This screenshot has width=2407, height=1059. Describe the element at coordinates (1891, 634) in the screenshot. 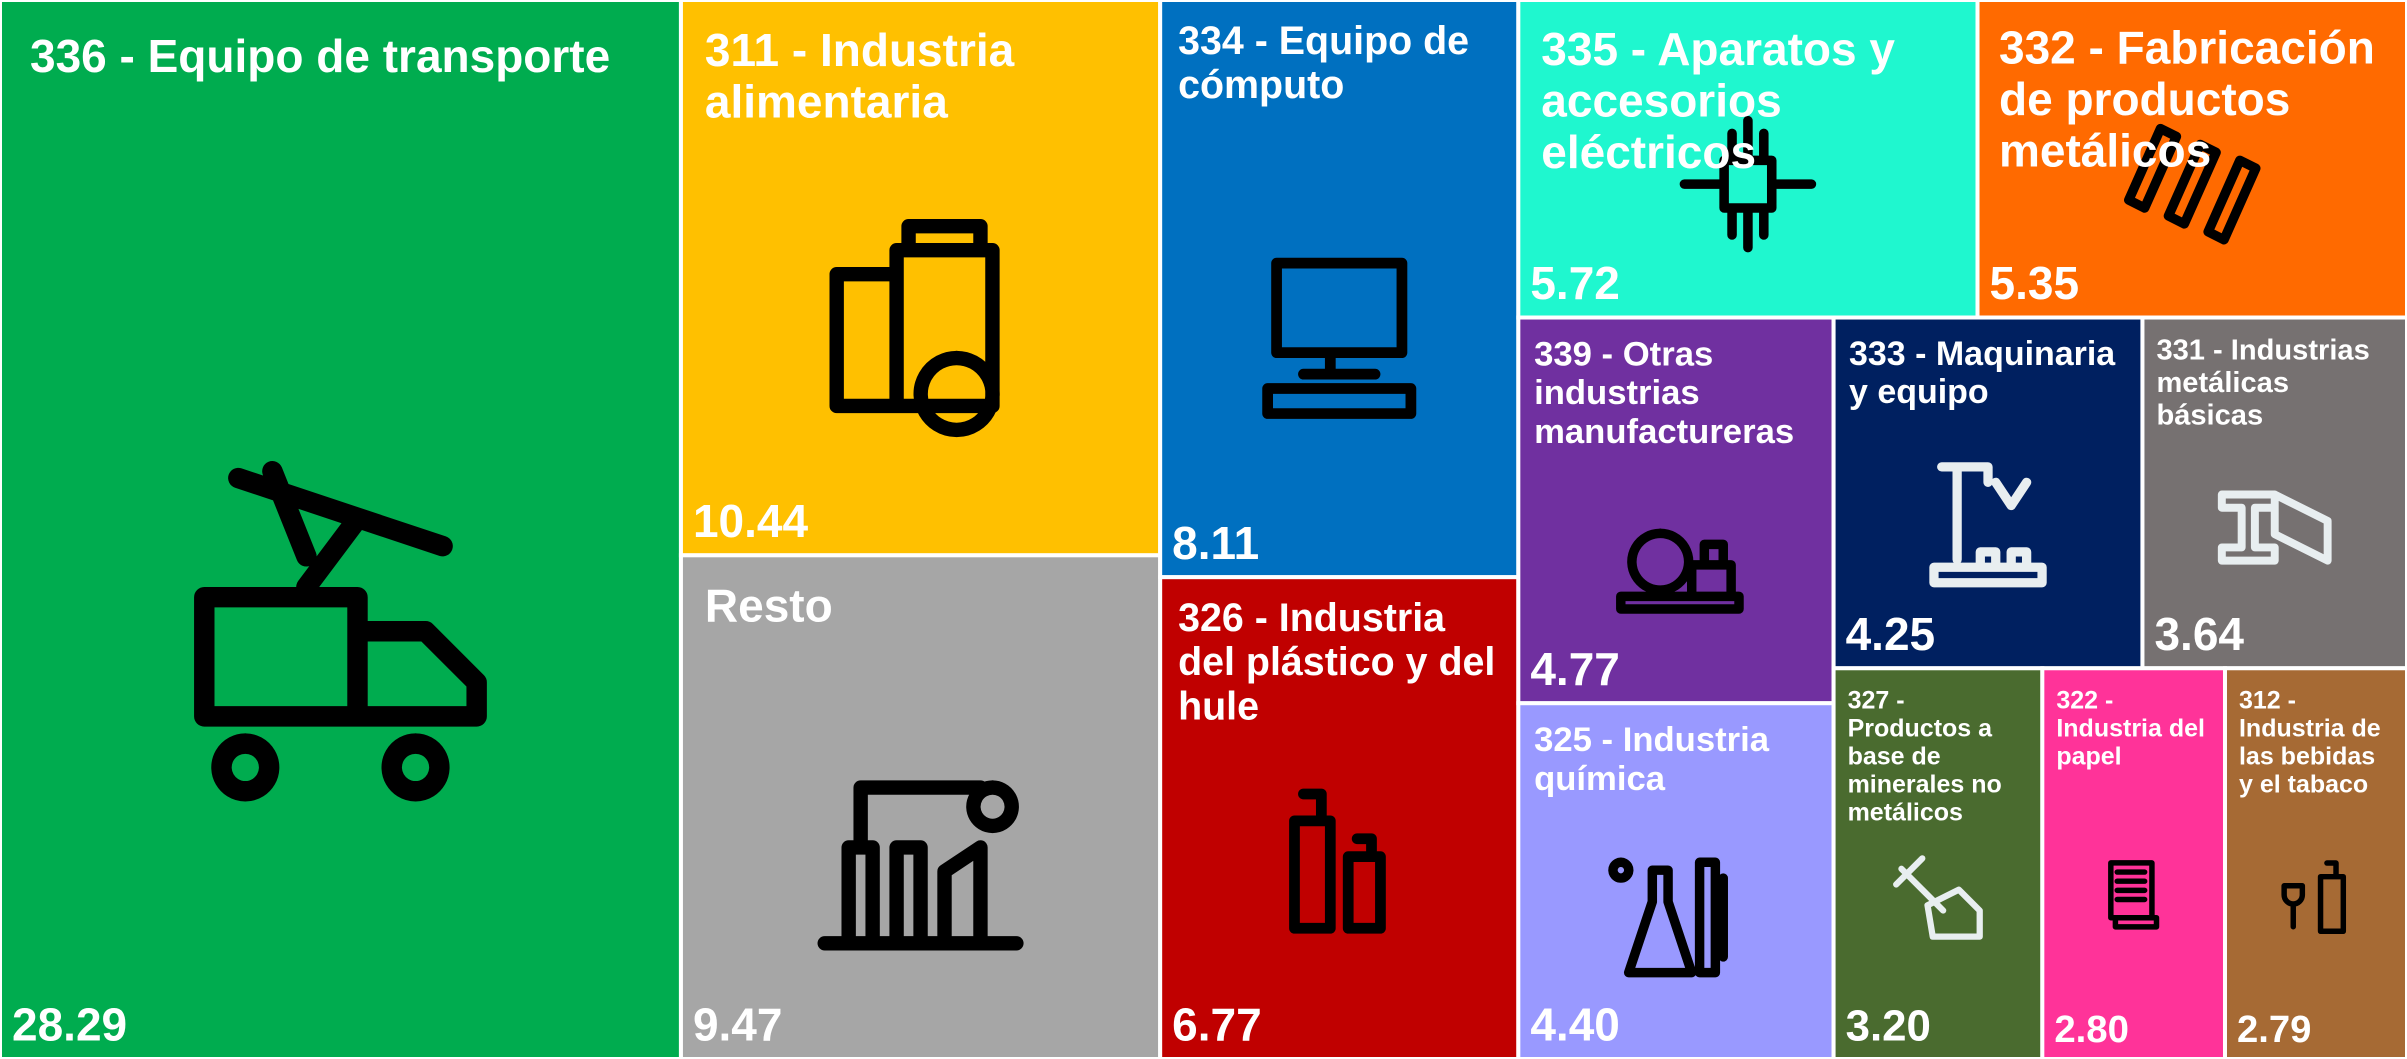

I see `value-label: 4.25` at that location.